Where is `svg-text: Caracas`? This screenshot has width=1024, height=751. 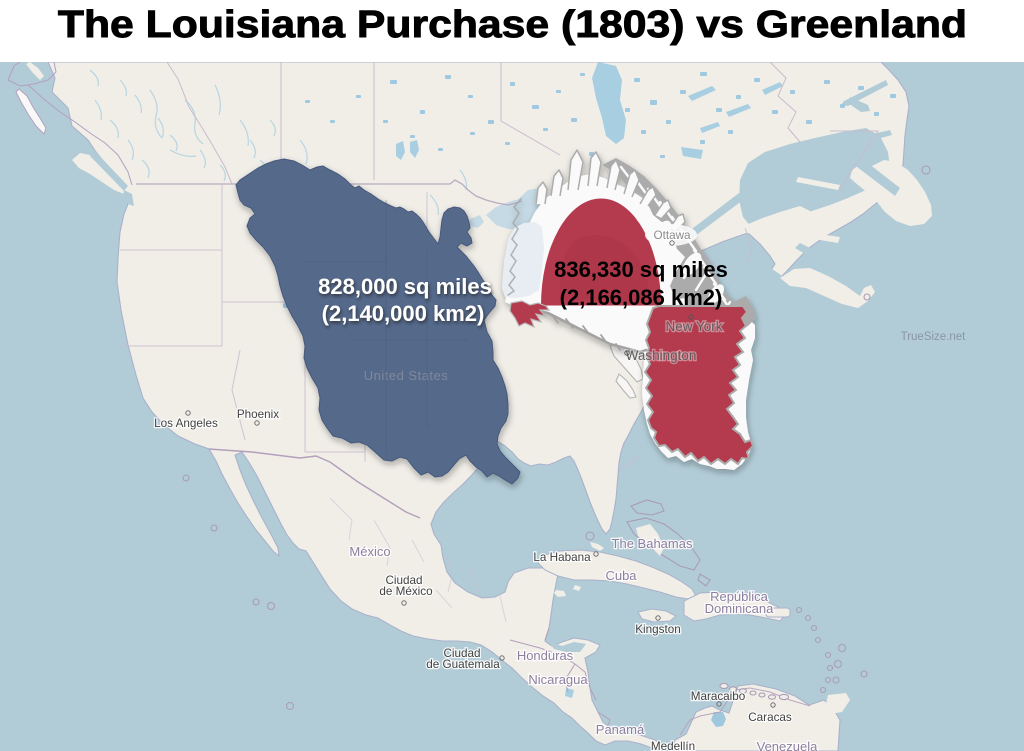 svg-text: Caracas is located at coordinates (770, 717).